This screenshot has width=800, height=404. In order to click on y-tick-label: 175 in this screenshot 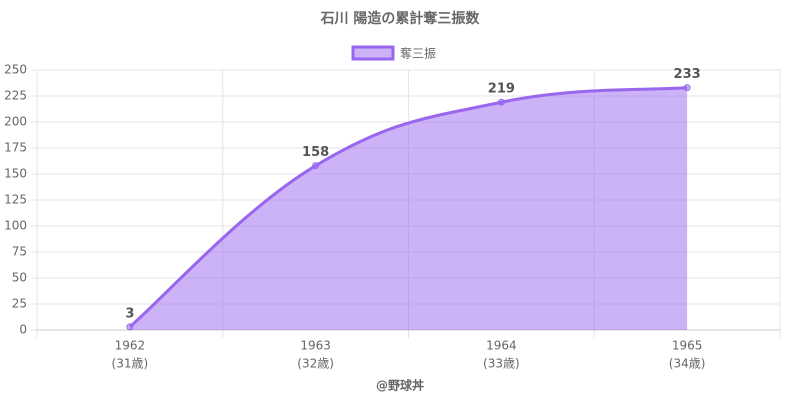, I will do `click(15, 148)`.